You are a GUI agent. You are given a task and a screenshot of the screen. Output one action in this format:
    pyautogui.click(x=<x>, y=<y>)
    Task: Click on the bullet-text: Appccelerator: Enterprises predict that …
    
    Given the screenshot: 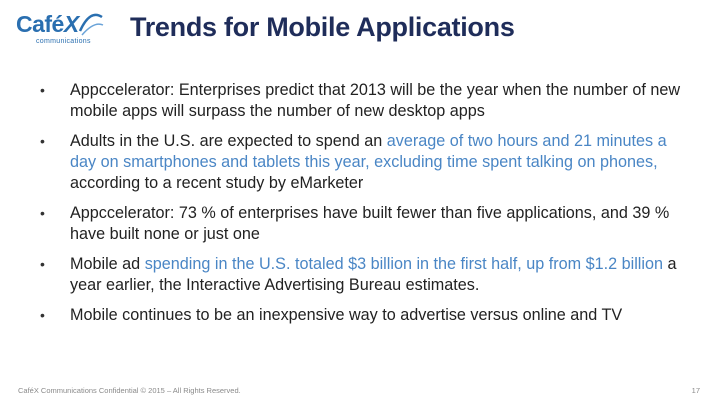 What is the action you would take?
    pyautogui.click(x=375, y=100)
    